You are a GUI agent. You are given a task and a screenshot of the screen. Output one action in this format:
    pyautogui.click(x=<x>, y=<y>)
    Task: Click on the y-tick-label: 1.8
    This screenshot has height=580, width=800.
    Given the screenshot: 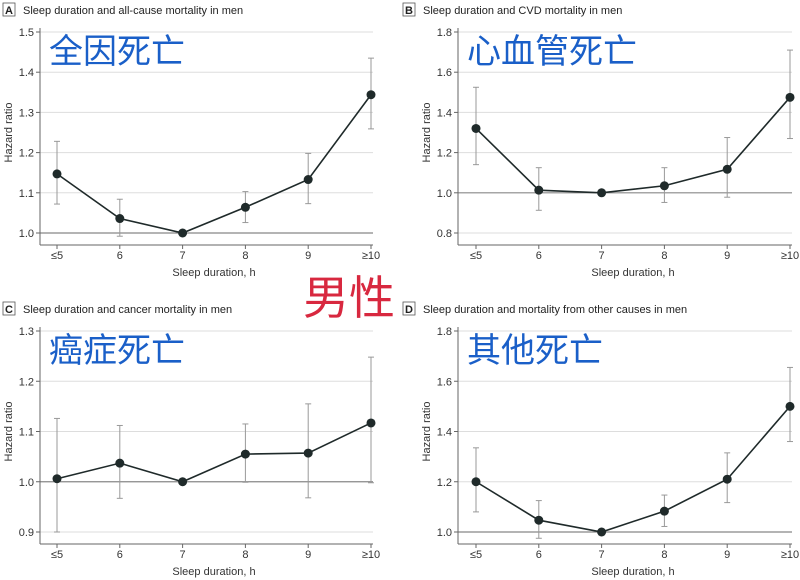 What is the action you would take?
    pyautogui.click(x=444, y=33)
    